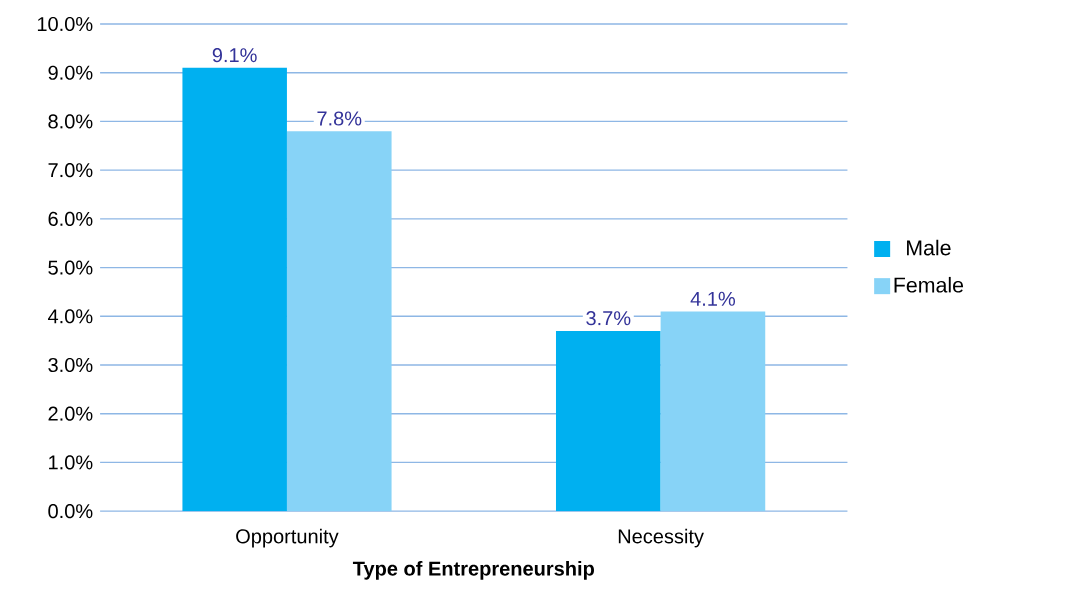  Describe the element at coordinates (70, 121) in the screenshot. I see `y-tick-label: 8.0%` at that location.